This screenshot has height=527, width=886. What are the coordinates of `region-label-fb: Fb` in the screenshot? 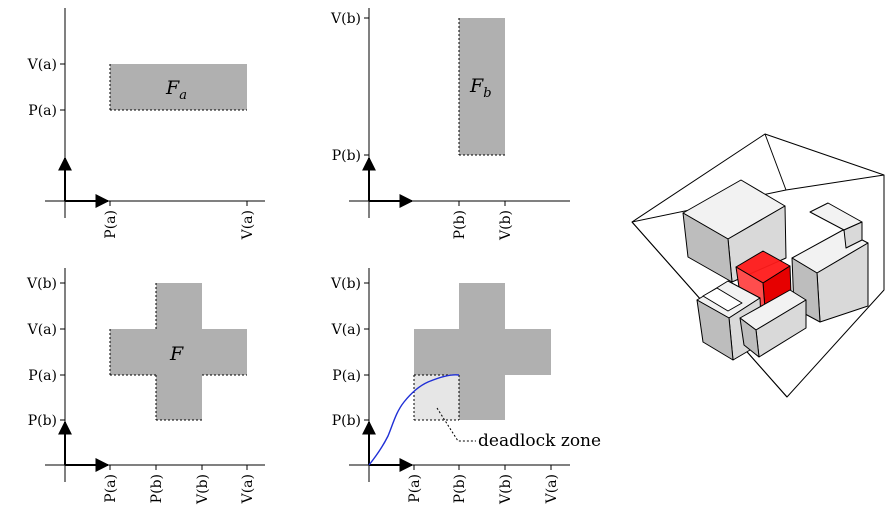 It's located at (480, 88).